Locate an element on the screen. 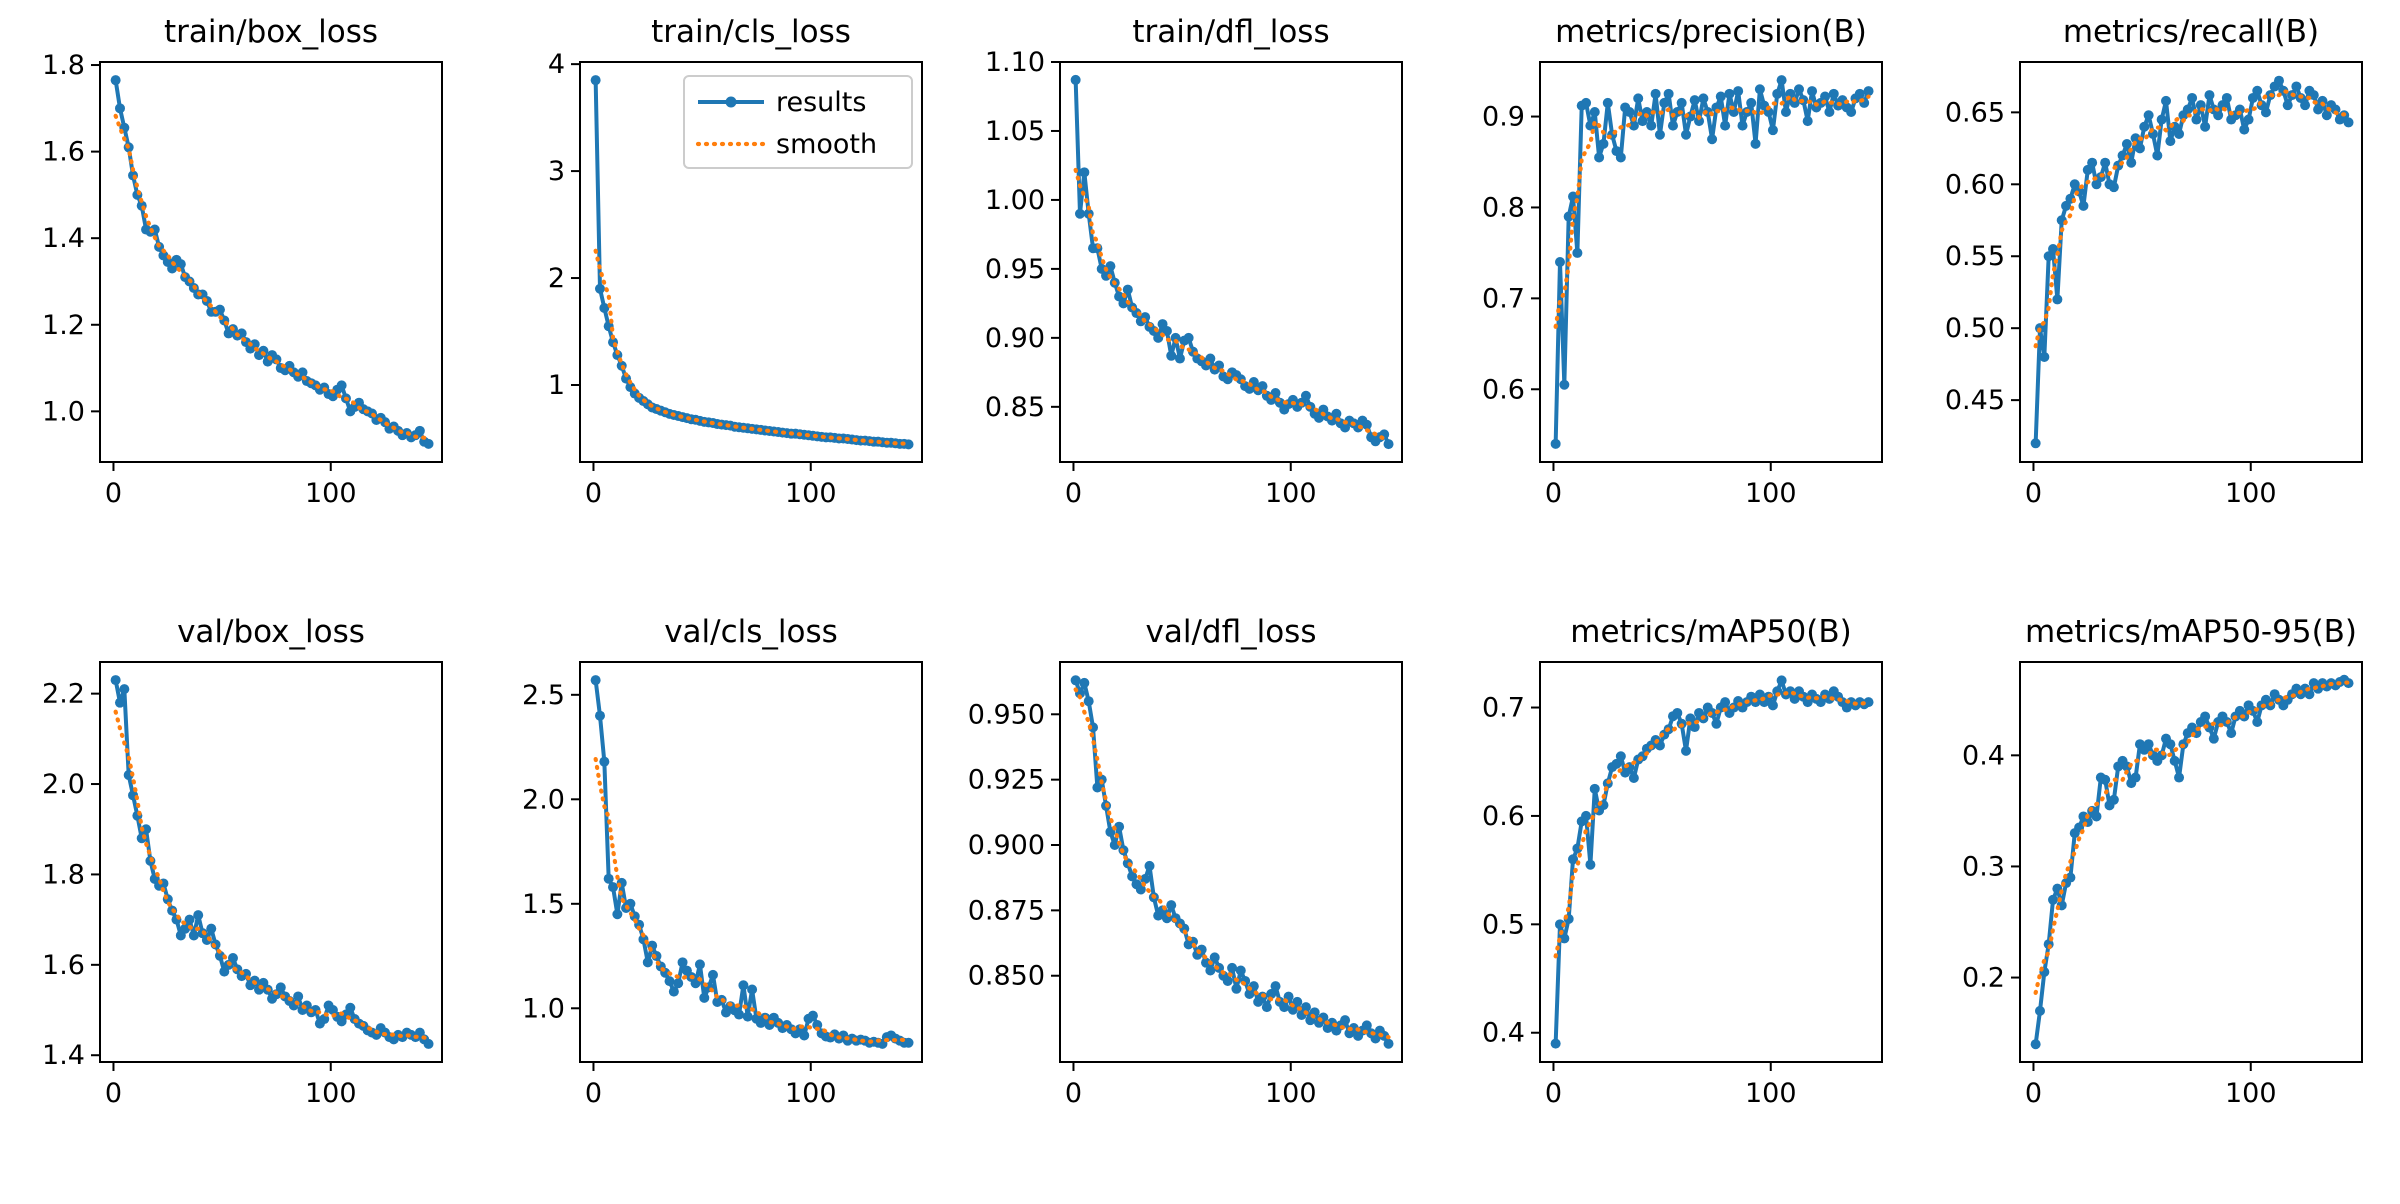 This screenshot has width=2400, height=1204. y-tick-label: 2.0 is located at coordinates (543, 799).